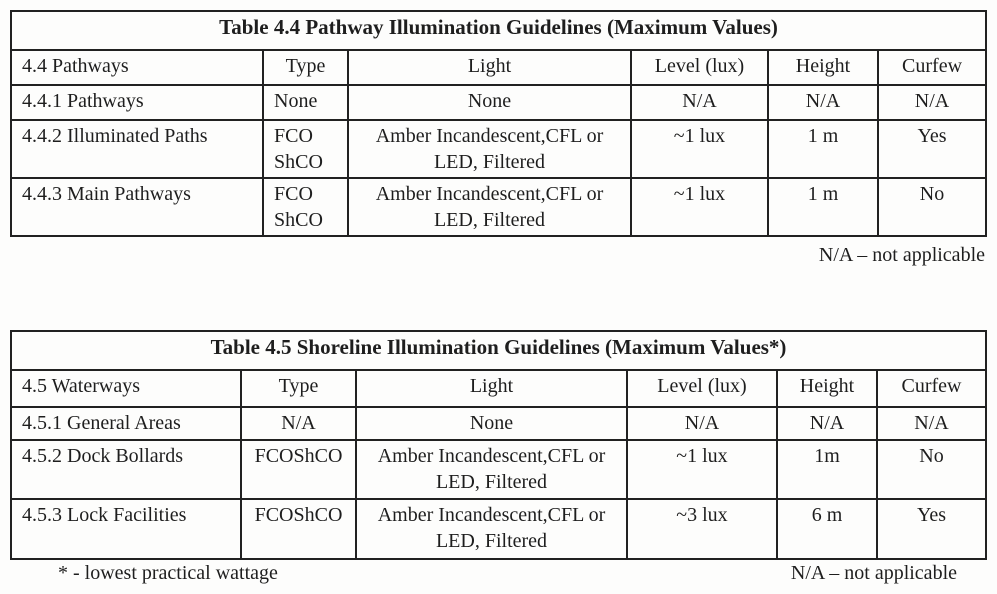 The height and width of the screenshot is (594, 997). I want to click on table-row: 4.4.1 Pathways None None N/A N/A N/A, so click(499, 102).